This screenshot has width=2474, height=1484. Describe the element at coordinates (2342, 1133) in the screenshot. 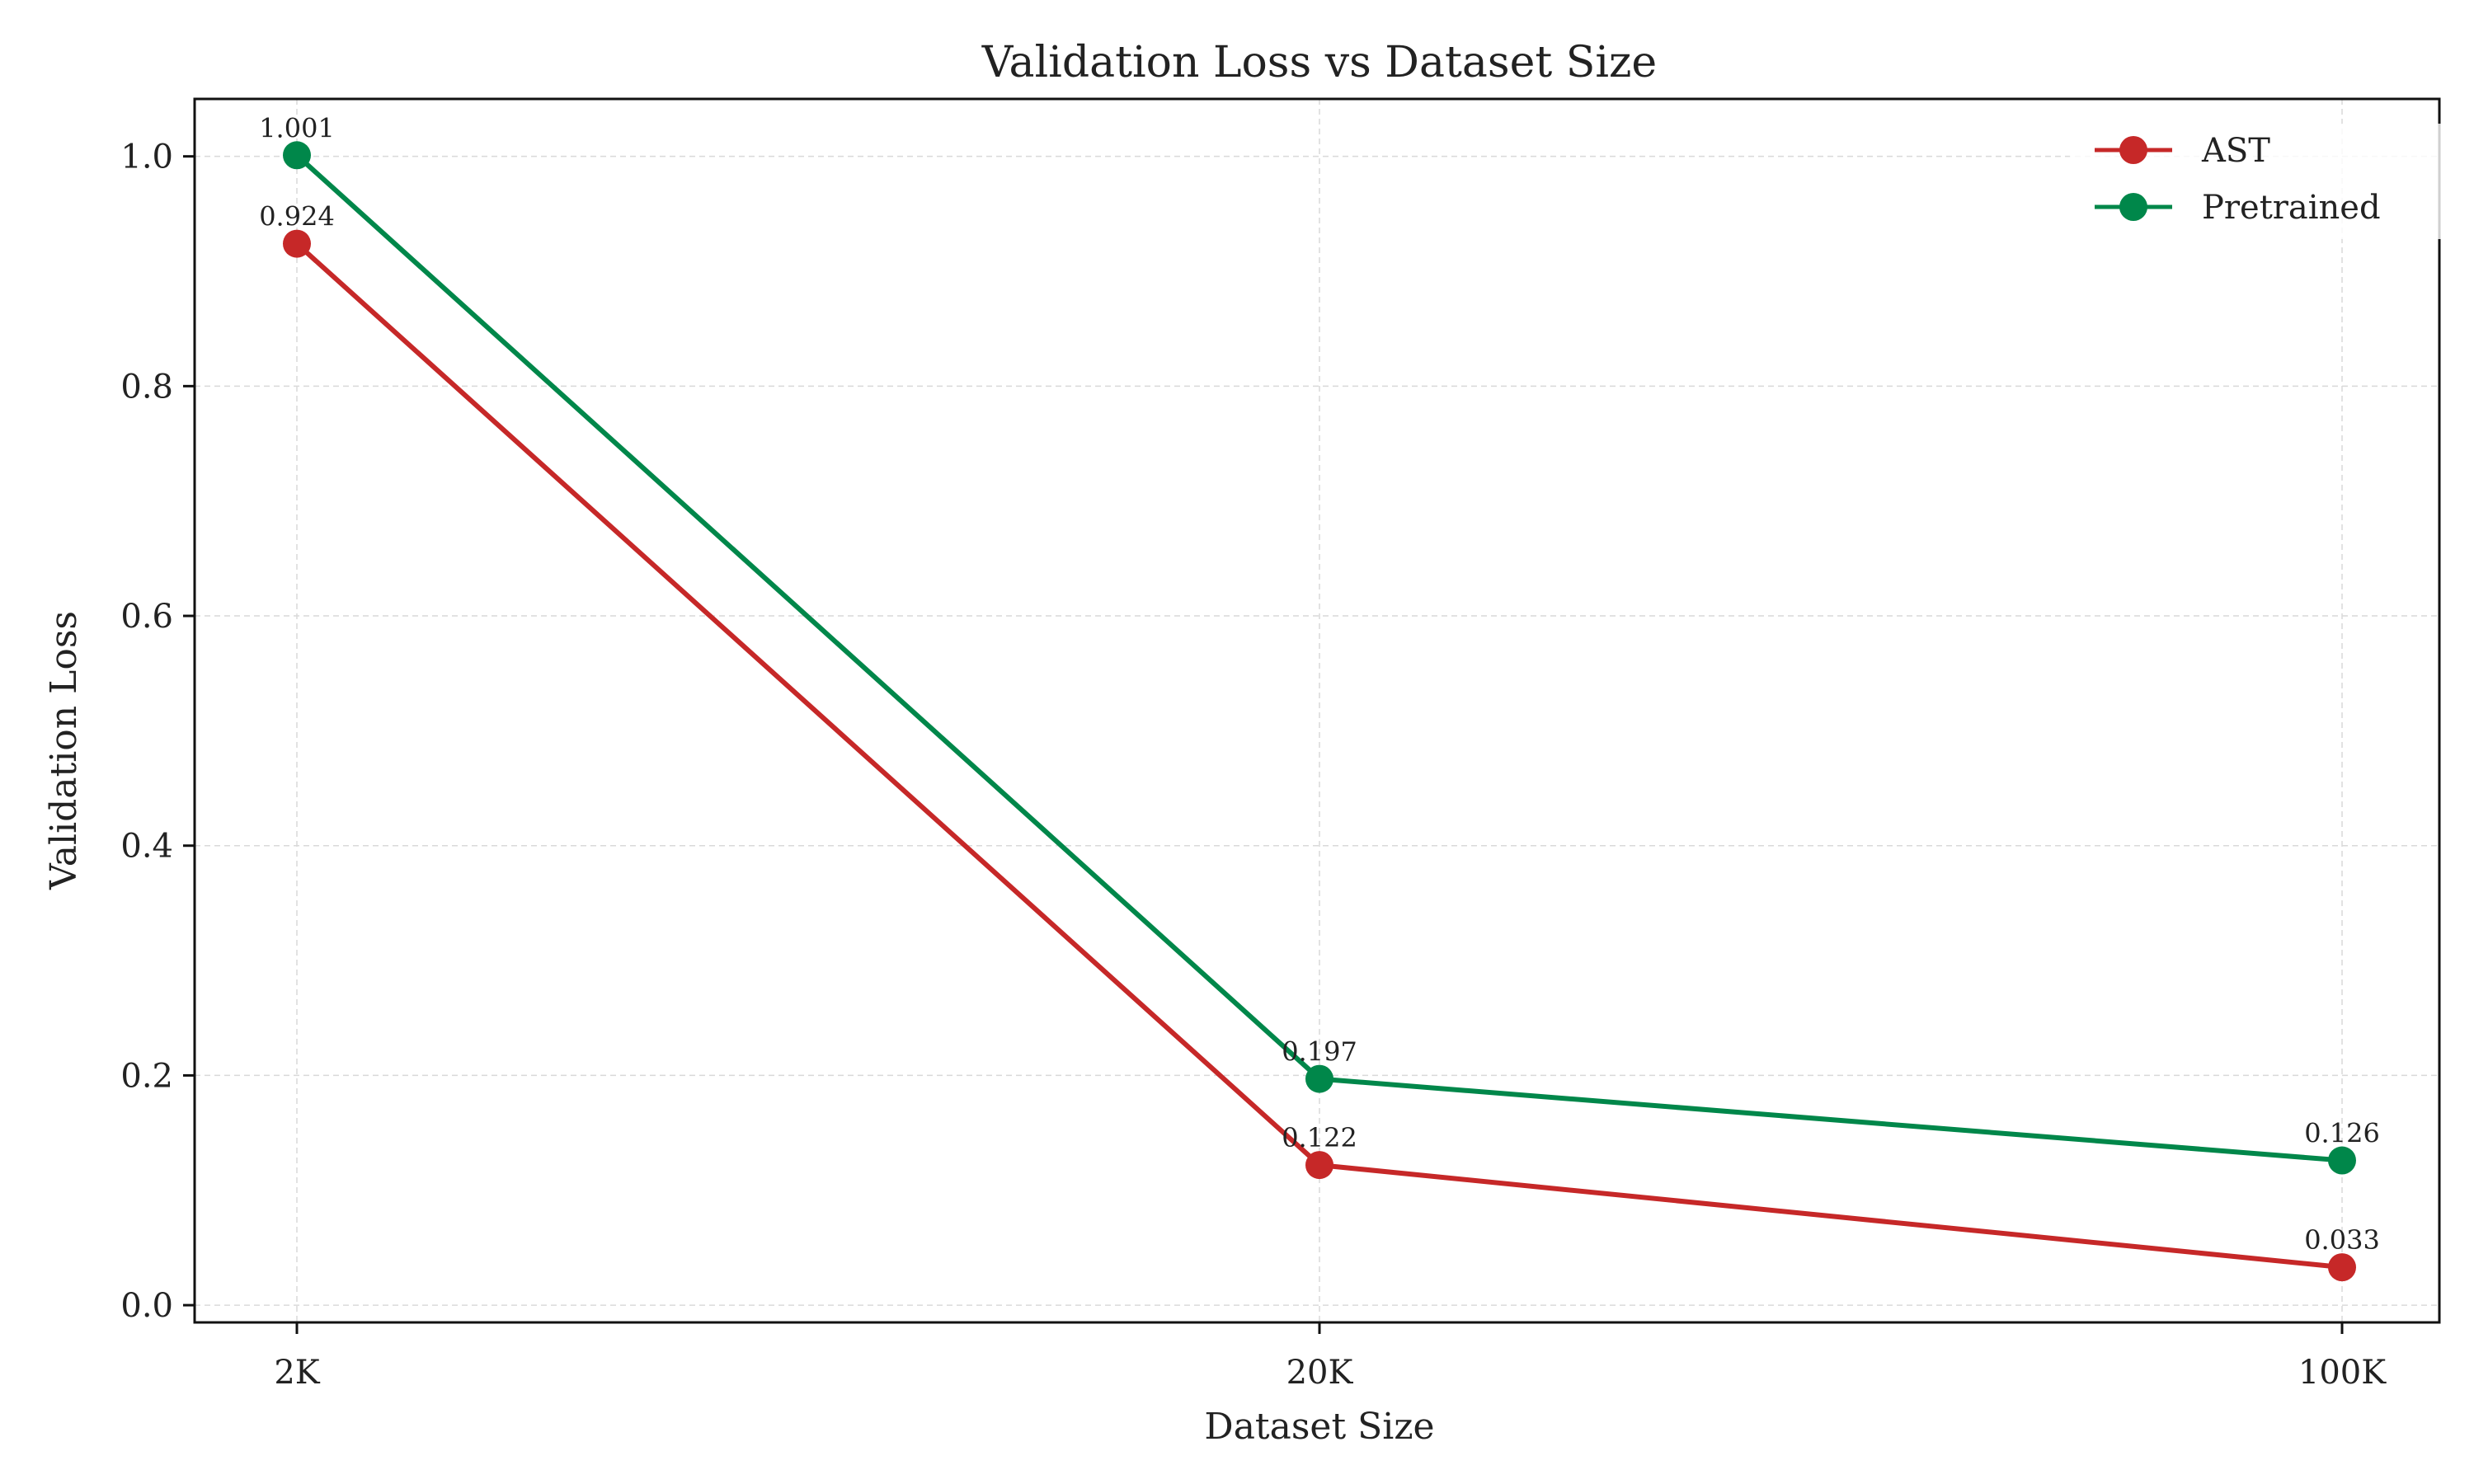

I see `data-label-pretrained: 0.126` at that location.